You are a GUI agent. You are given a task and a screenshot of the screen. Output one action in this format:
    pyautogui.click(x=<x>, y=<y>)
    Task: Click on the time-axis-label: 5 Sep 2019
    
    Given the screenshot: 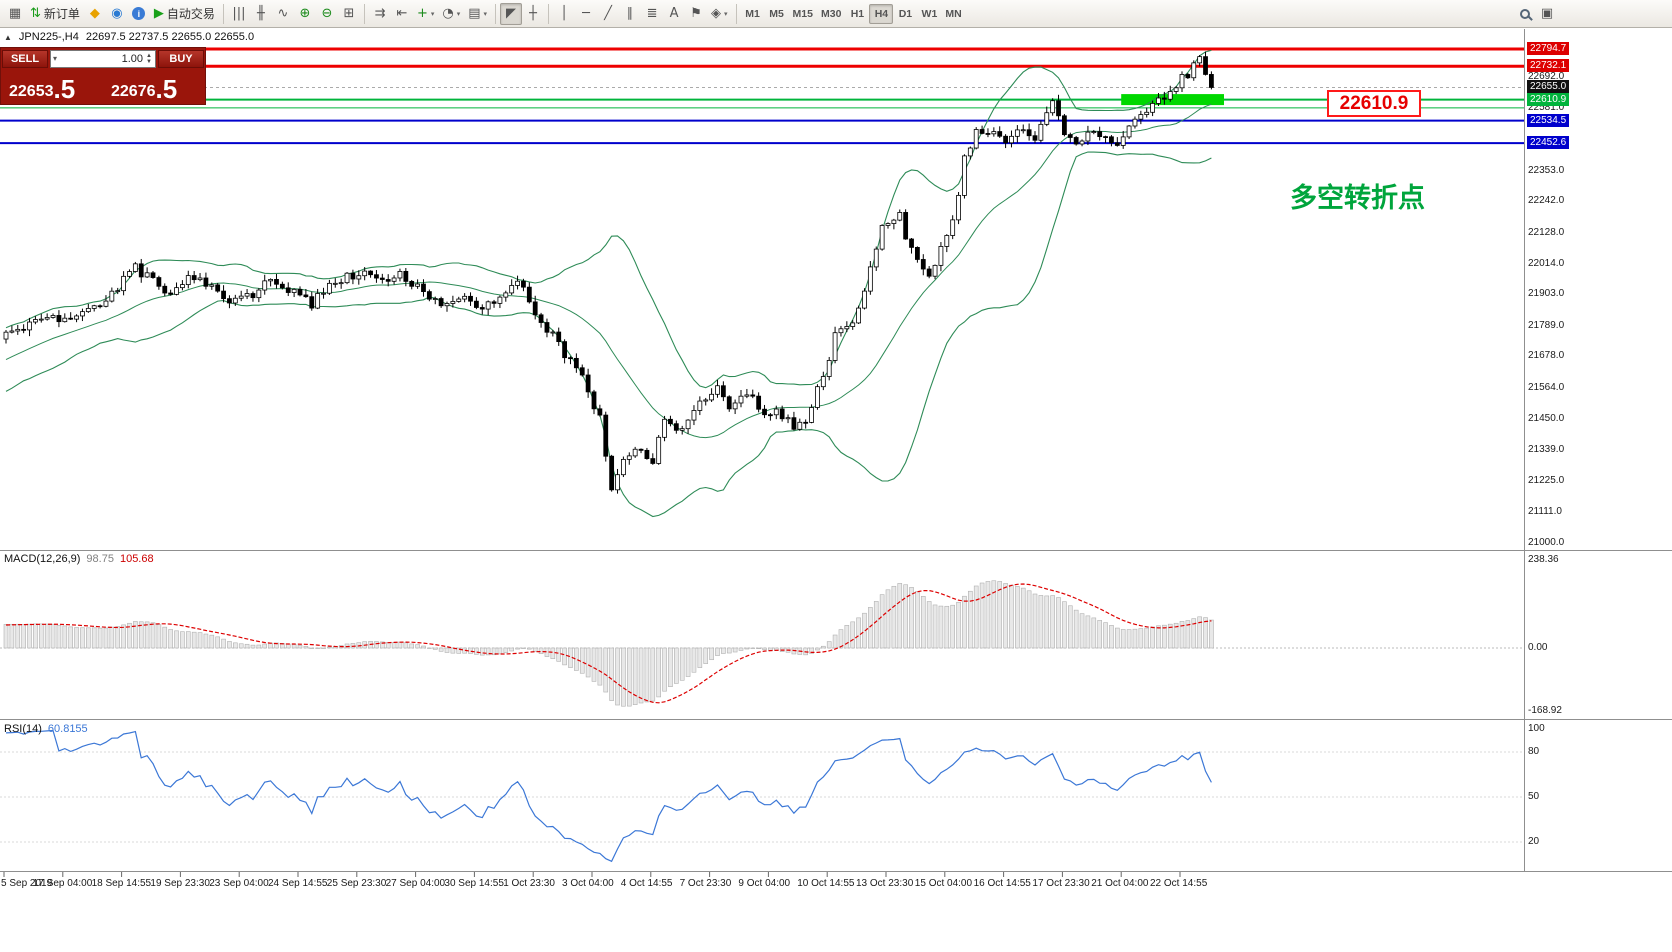 What is the action you would take?
    pyautogui.click(x=27, y=883)
    